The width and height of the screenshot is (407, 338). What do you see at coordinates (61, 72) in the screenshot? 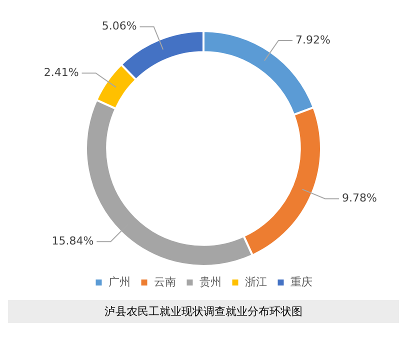
I see `data-label: 2.41%` at bounding box center [61, 72].